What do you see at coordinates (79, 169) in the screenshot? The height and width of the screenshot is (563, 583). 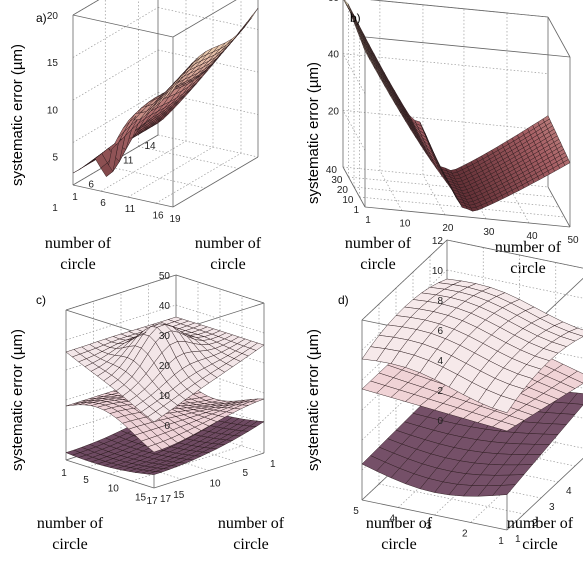 I see `surface-a` at bounding box center [79, 169].